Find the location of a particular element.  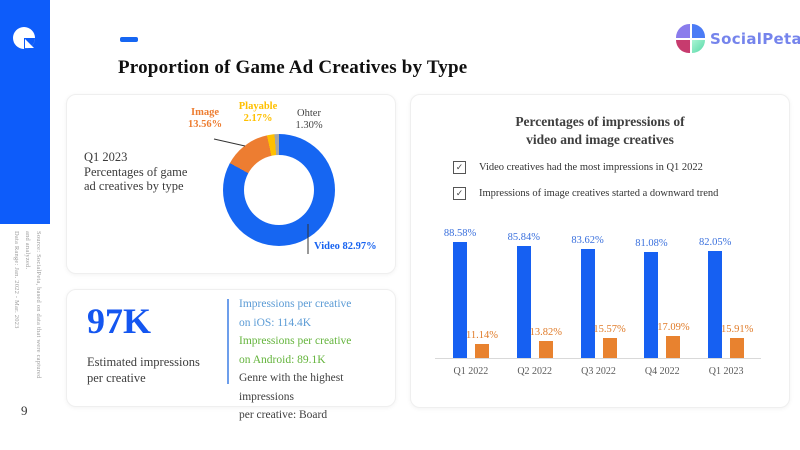

image-bar: 15.91% is located at coordinates (737, 341).